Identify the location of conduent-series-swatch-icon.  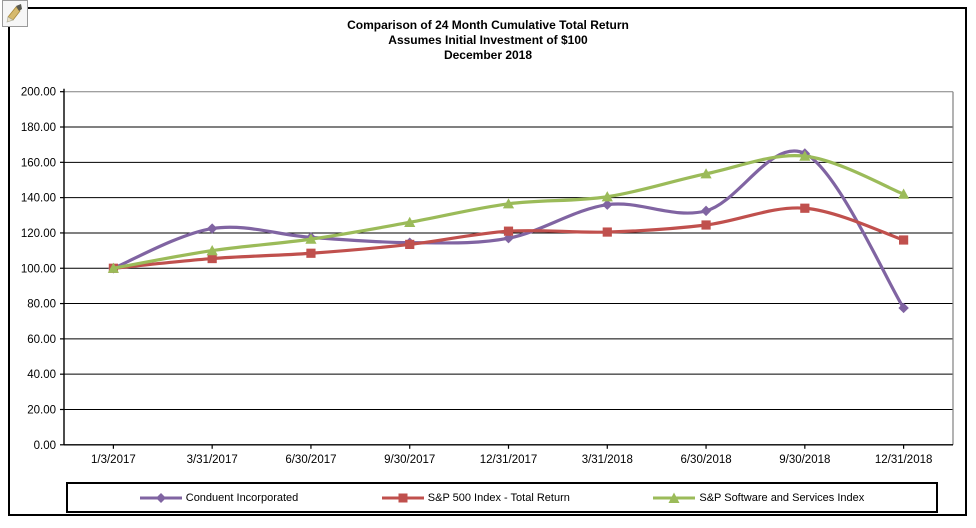
(160, 497).